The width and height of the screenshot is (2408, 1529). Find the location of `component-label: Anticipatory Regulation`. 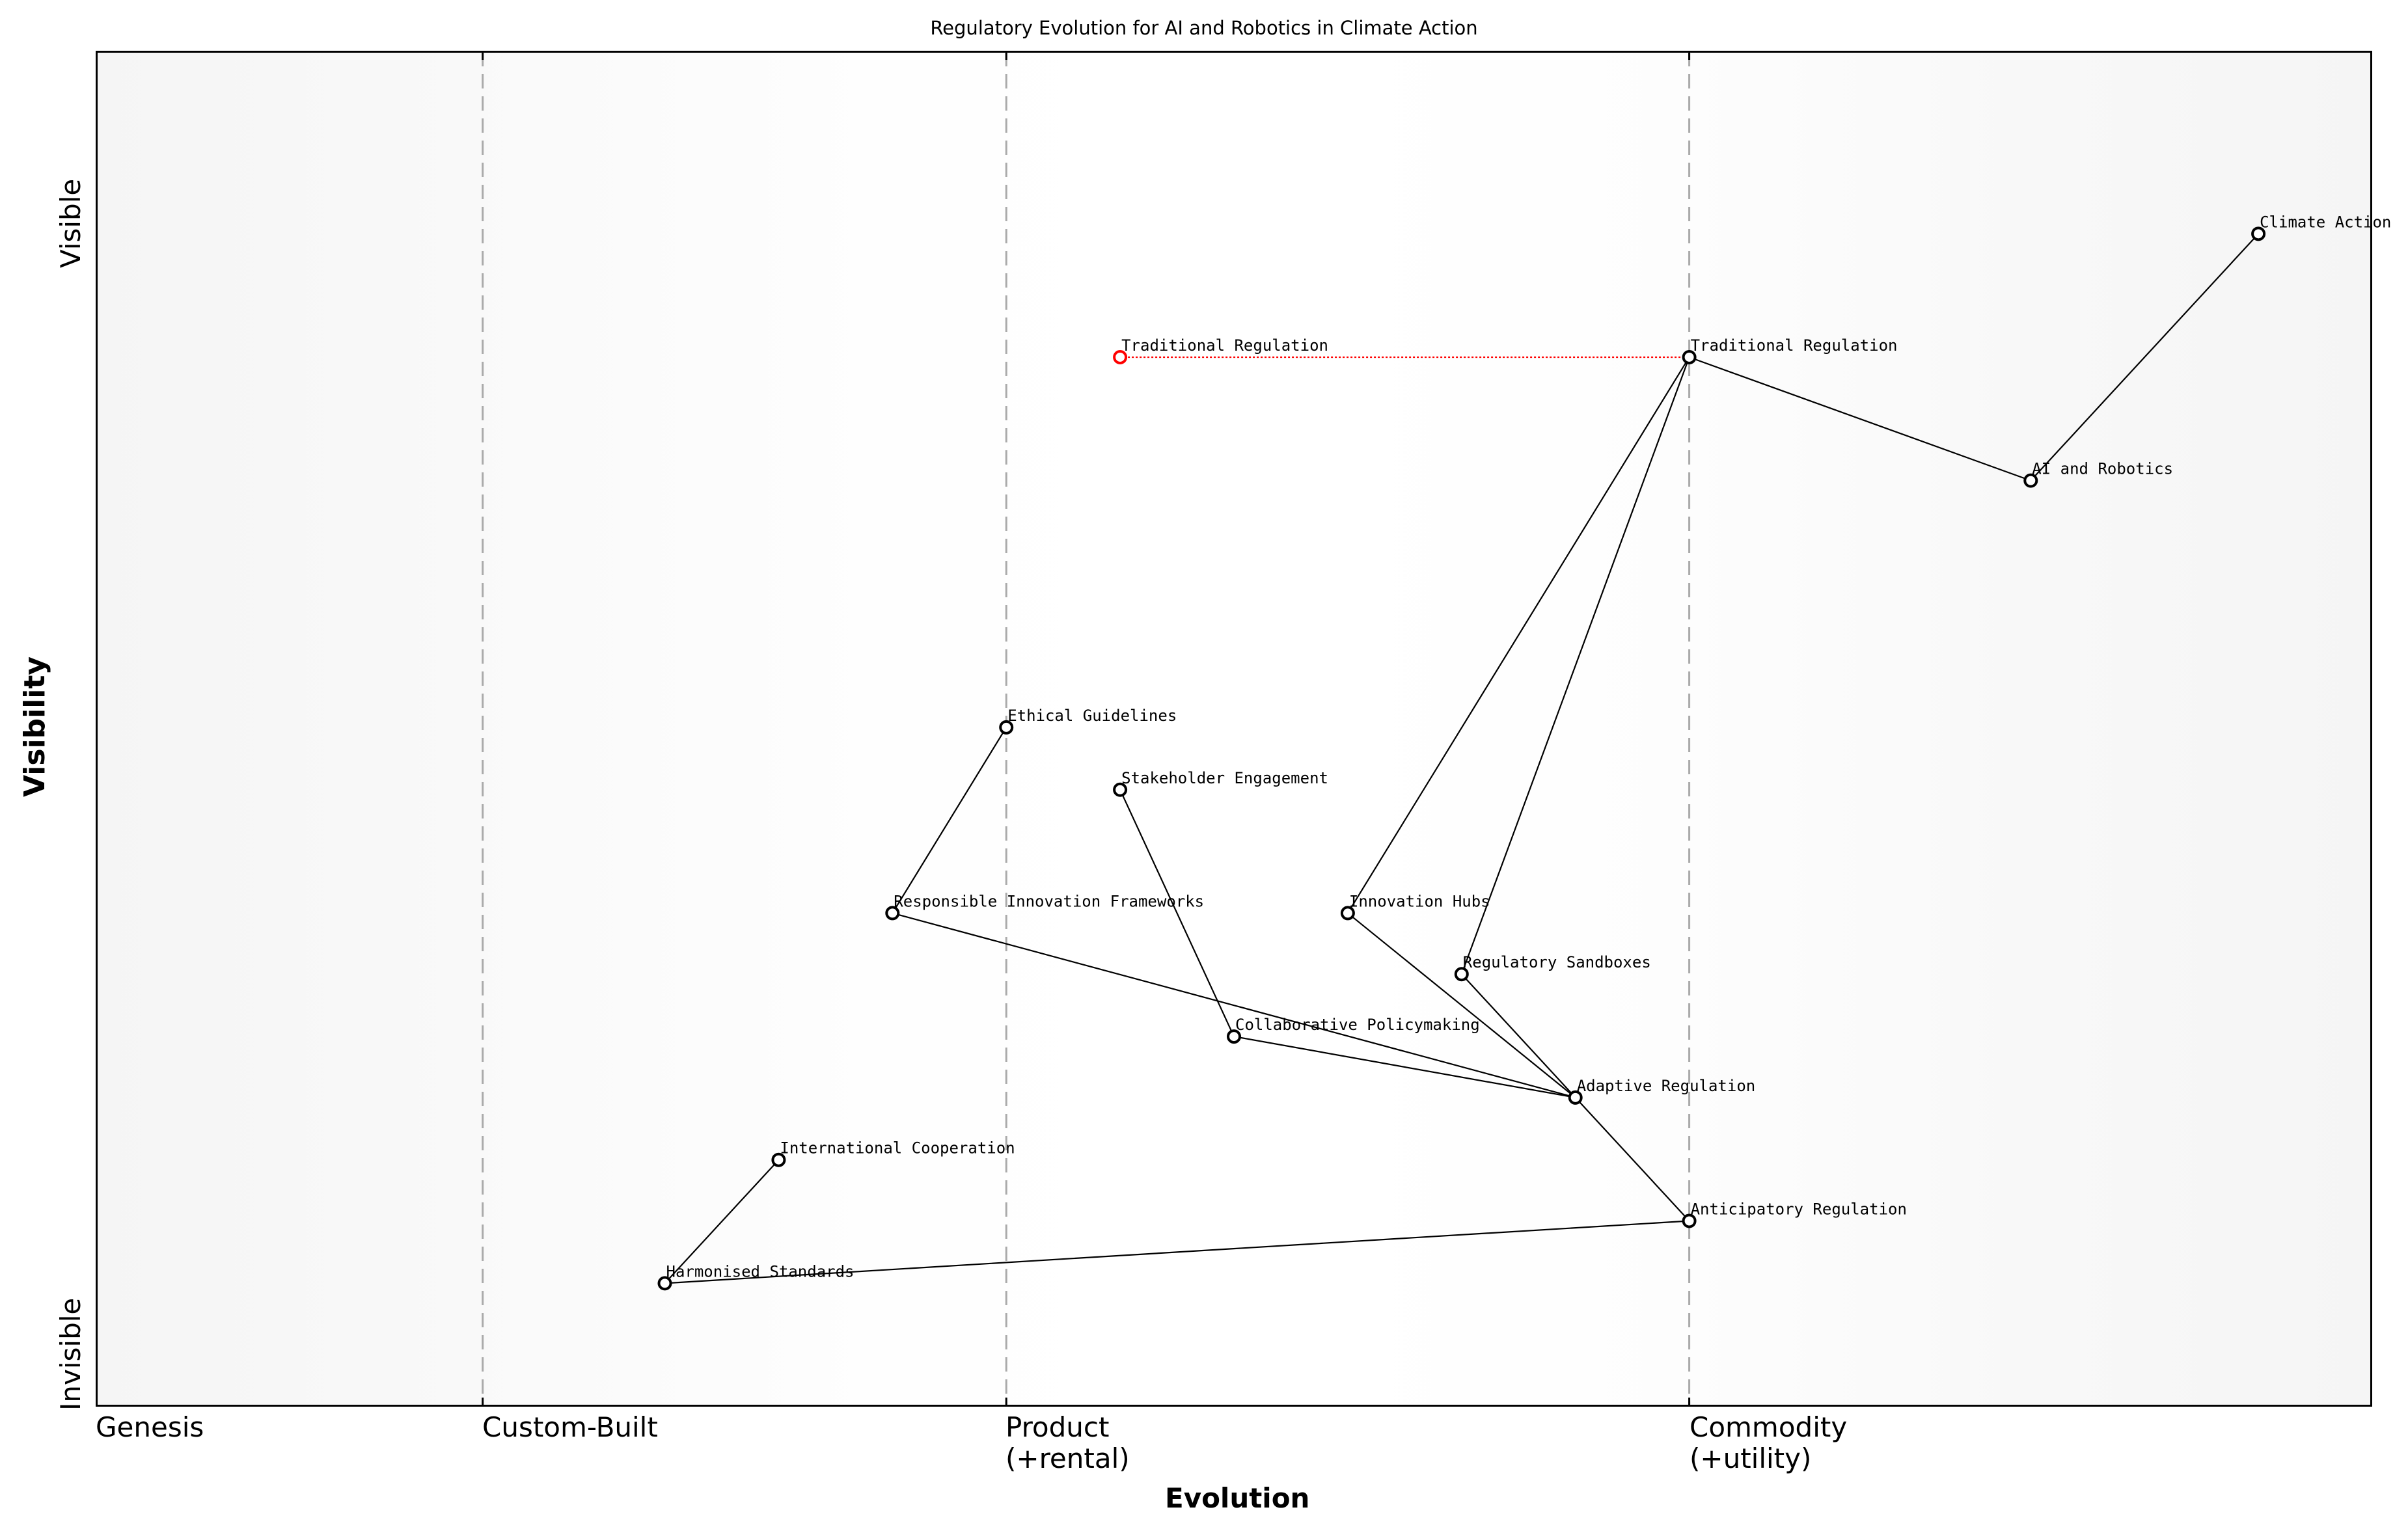

component-label: Anticipatory Regulation is located at coordinates (1799, 1209).